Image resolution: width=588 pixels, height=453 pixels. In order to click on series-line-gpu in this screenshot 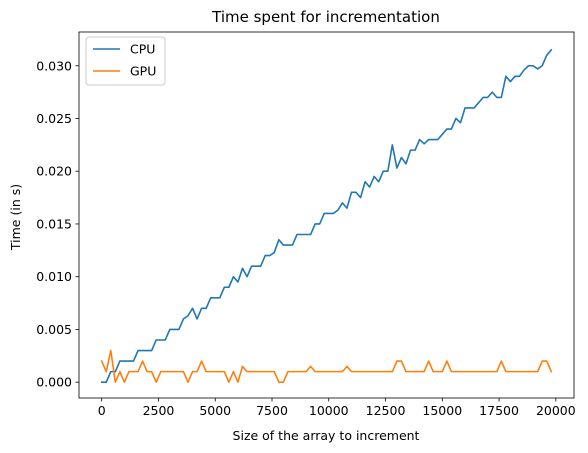, I will do `click(326, 366)`.